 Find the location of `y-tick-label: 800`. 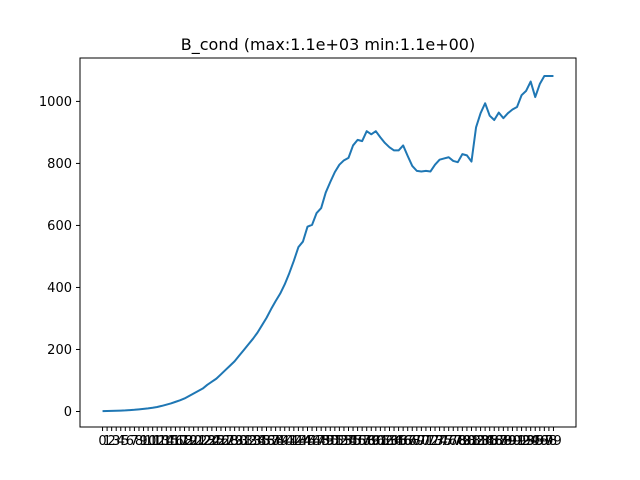

y-tick-label: 800 is located at coordinates (59, 164).